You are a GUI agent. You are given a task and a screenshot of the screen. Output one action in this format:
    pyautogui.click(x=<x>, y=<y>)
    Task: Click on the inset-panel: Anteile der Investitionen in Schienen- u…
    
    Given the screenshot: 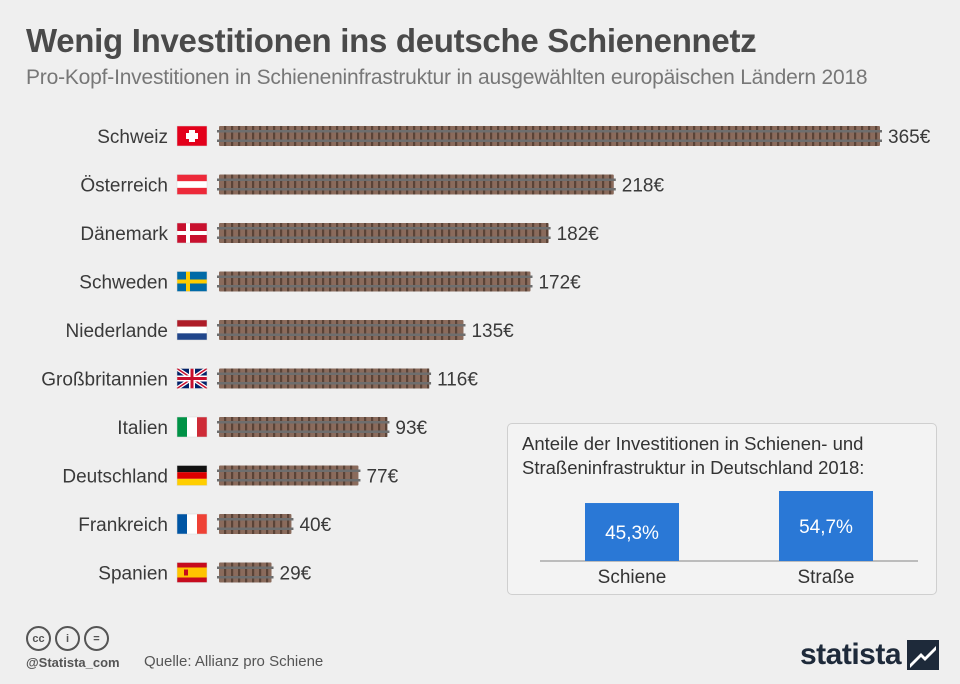 What is the action you would take?
    pyautogui.click(x=722, y=509)
    